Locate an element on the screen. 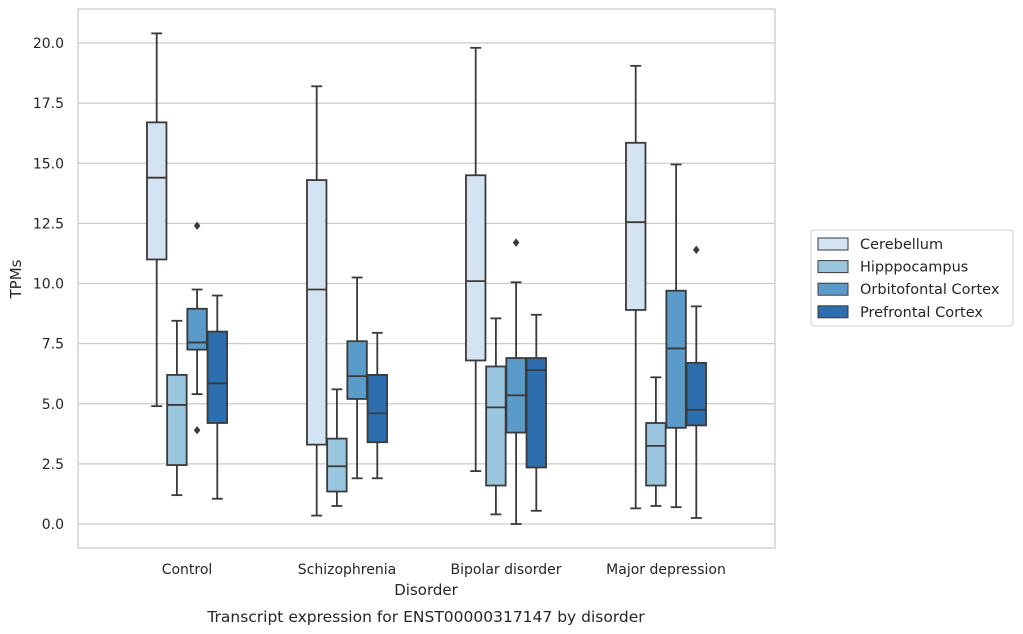 Image resolution: width=1023 pixels, height=634 pixels. y-tick-label: 0.0 is located at coordinates (53, 525).